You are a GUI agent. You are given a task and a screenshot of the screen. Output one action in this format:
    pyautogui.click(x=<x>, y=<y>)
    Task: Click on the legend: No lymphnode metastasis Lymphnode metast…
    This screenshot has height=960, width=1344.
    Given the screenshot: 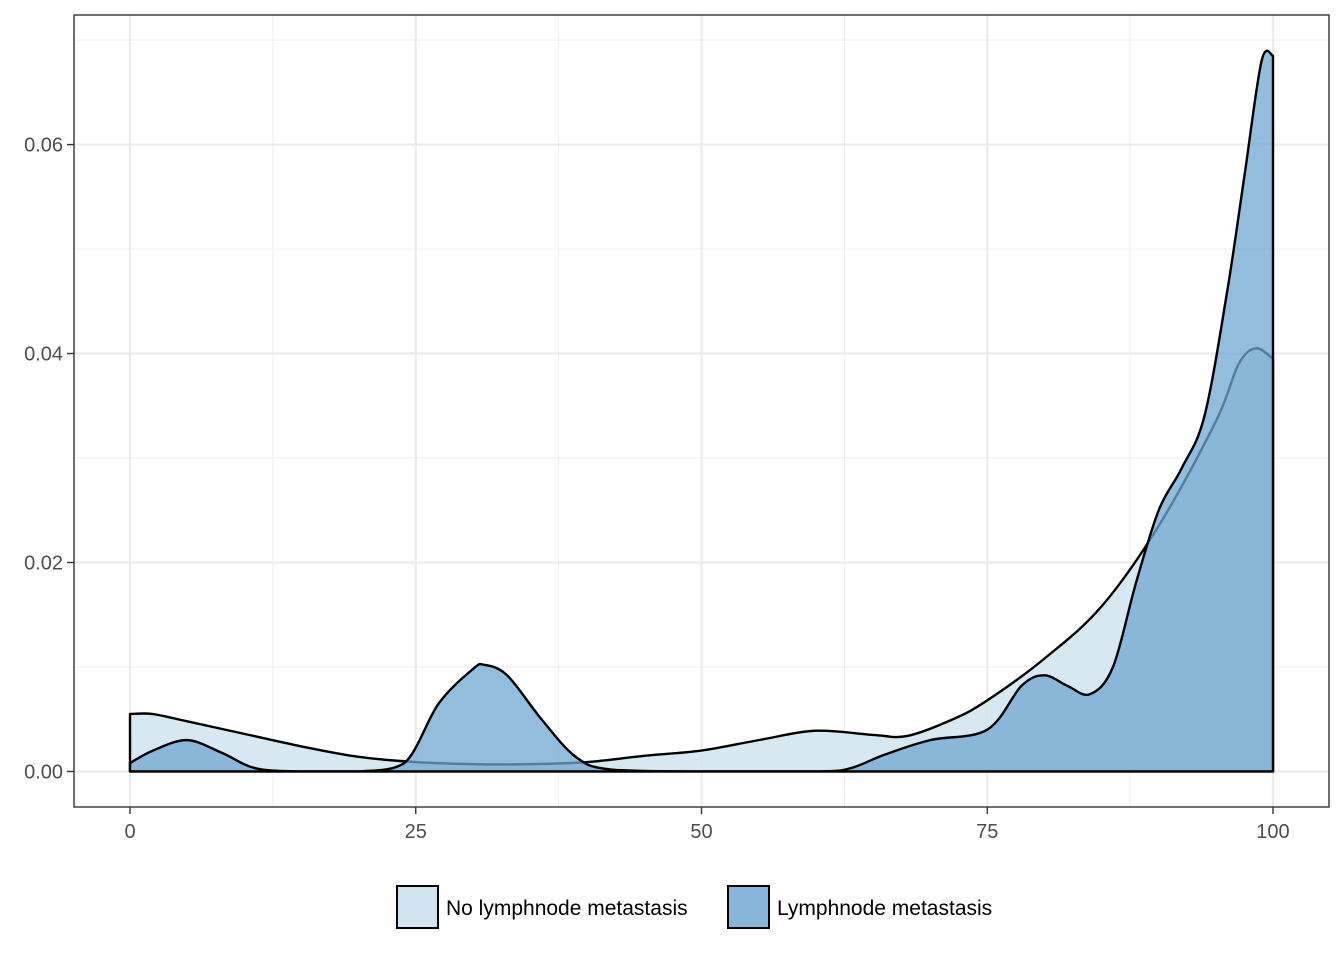 What is the action you would take?
    pyautogui.click(x=694, y=907)
    